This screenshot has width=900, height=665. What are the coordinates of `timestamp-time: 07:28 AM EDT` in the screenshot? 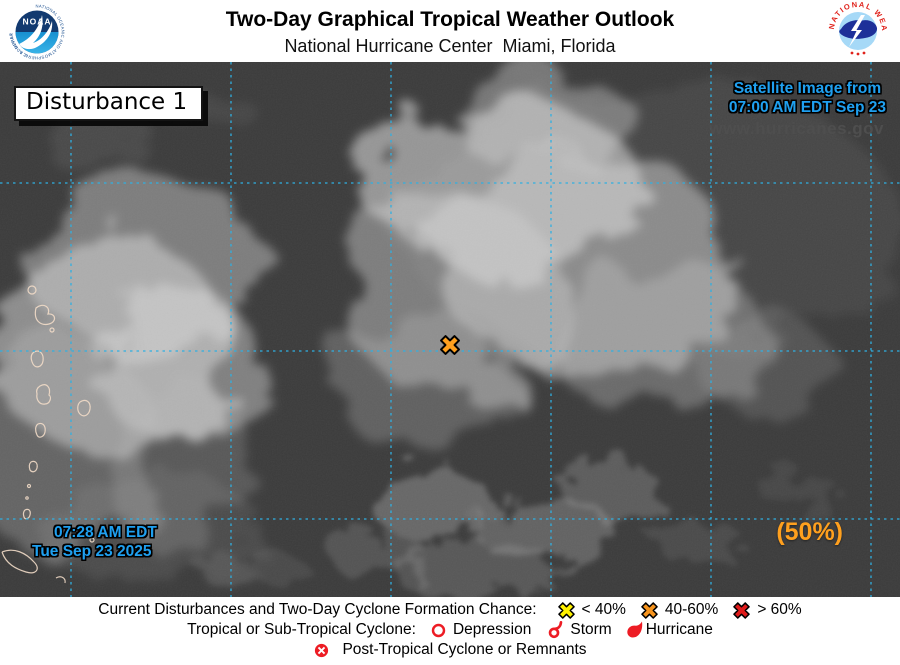 It's located at (105, 532).